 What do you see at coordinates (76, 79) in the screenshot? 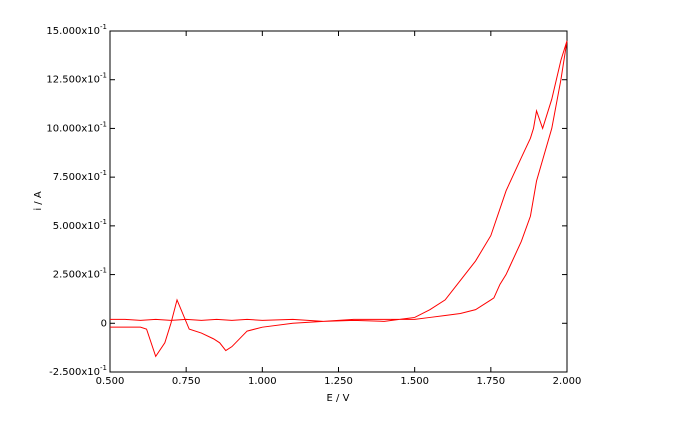
I see `y-tick-label: 12.500x10⁻¹` at bounding box center [76, 79].